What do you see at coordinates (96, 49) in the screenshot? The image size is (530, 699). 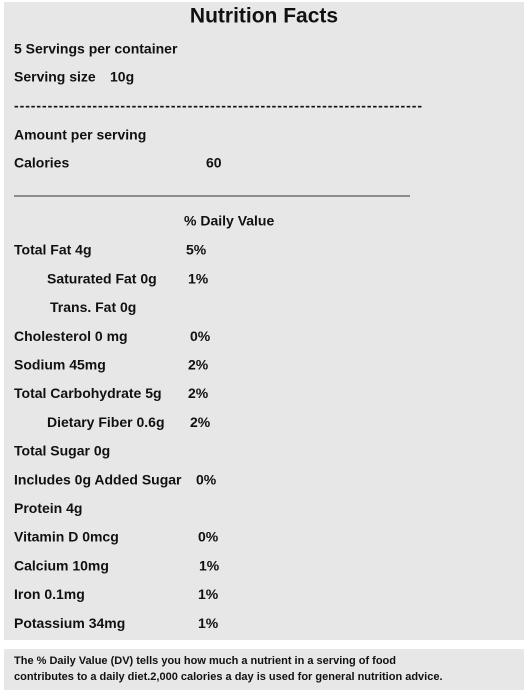 I see `servings: 5 Servings per container` at bounding box center [96, 49].